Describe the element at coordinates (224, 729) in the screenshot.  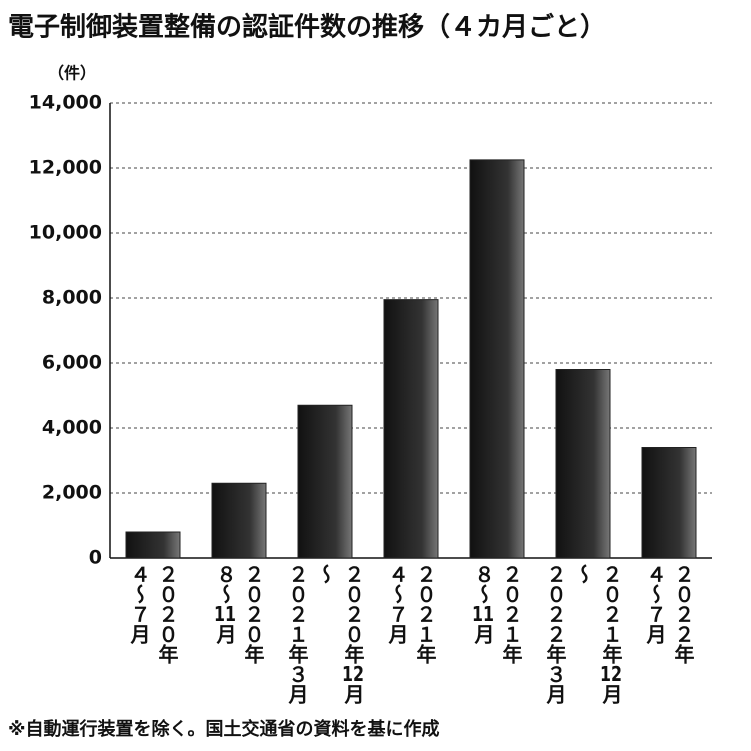
I see `note: ※自動運行装置を除く。国土交通省の資料を基に作成` at that location.